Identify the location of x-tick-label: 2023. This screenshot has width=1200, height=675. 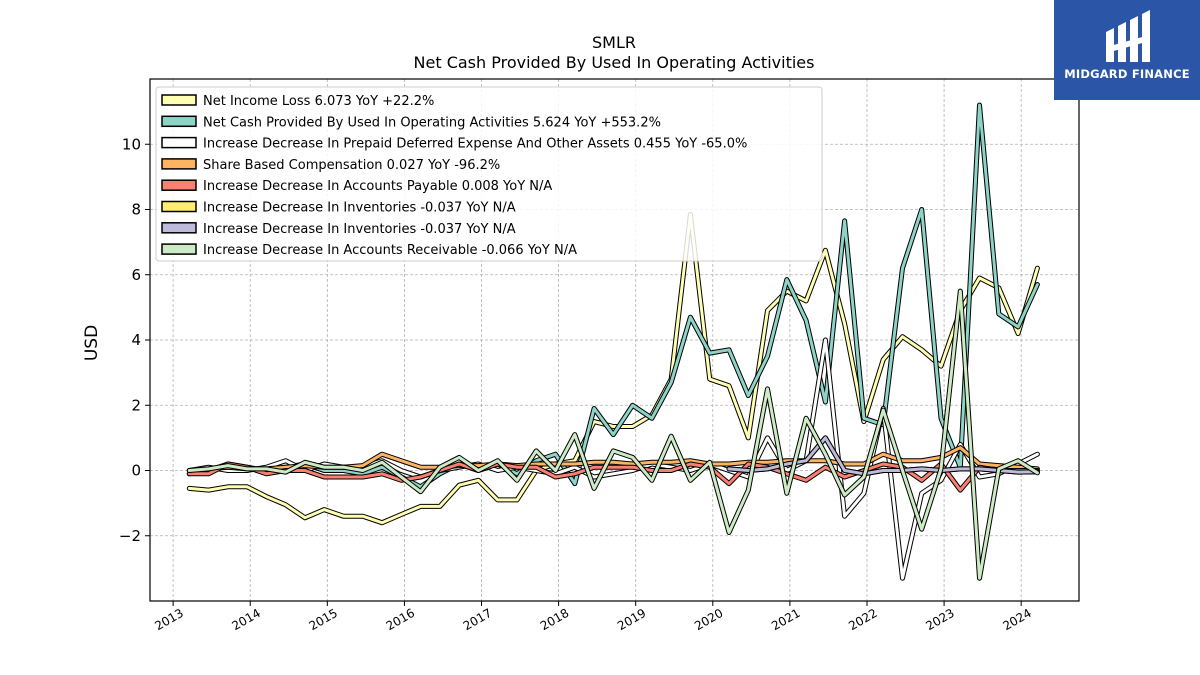
(939, 619).